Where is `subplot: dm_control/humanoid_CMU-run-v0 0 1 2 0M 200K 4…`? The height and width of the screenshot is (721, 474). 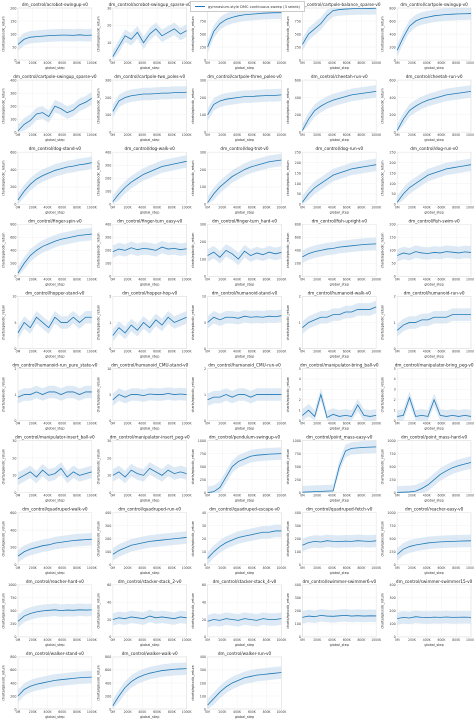
subplot: dm_control/humanoid_CMU-run-v0 0 1 2 0M 200K 4… is located at coordinates (239, 397).